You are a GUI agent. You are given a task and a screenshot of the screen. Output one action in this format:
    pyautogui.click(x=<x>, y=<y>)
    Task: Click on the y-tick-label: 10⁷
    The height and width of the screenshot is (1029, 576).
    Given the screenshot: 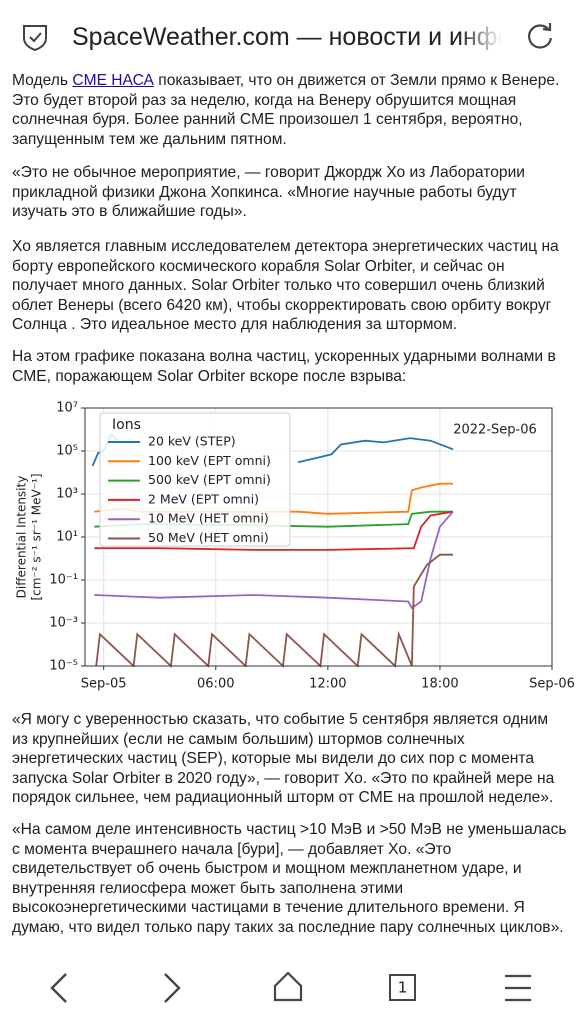 What is the action you would take?
    pyautogui.click(x=67, y=408)
    